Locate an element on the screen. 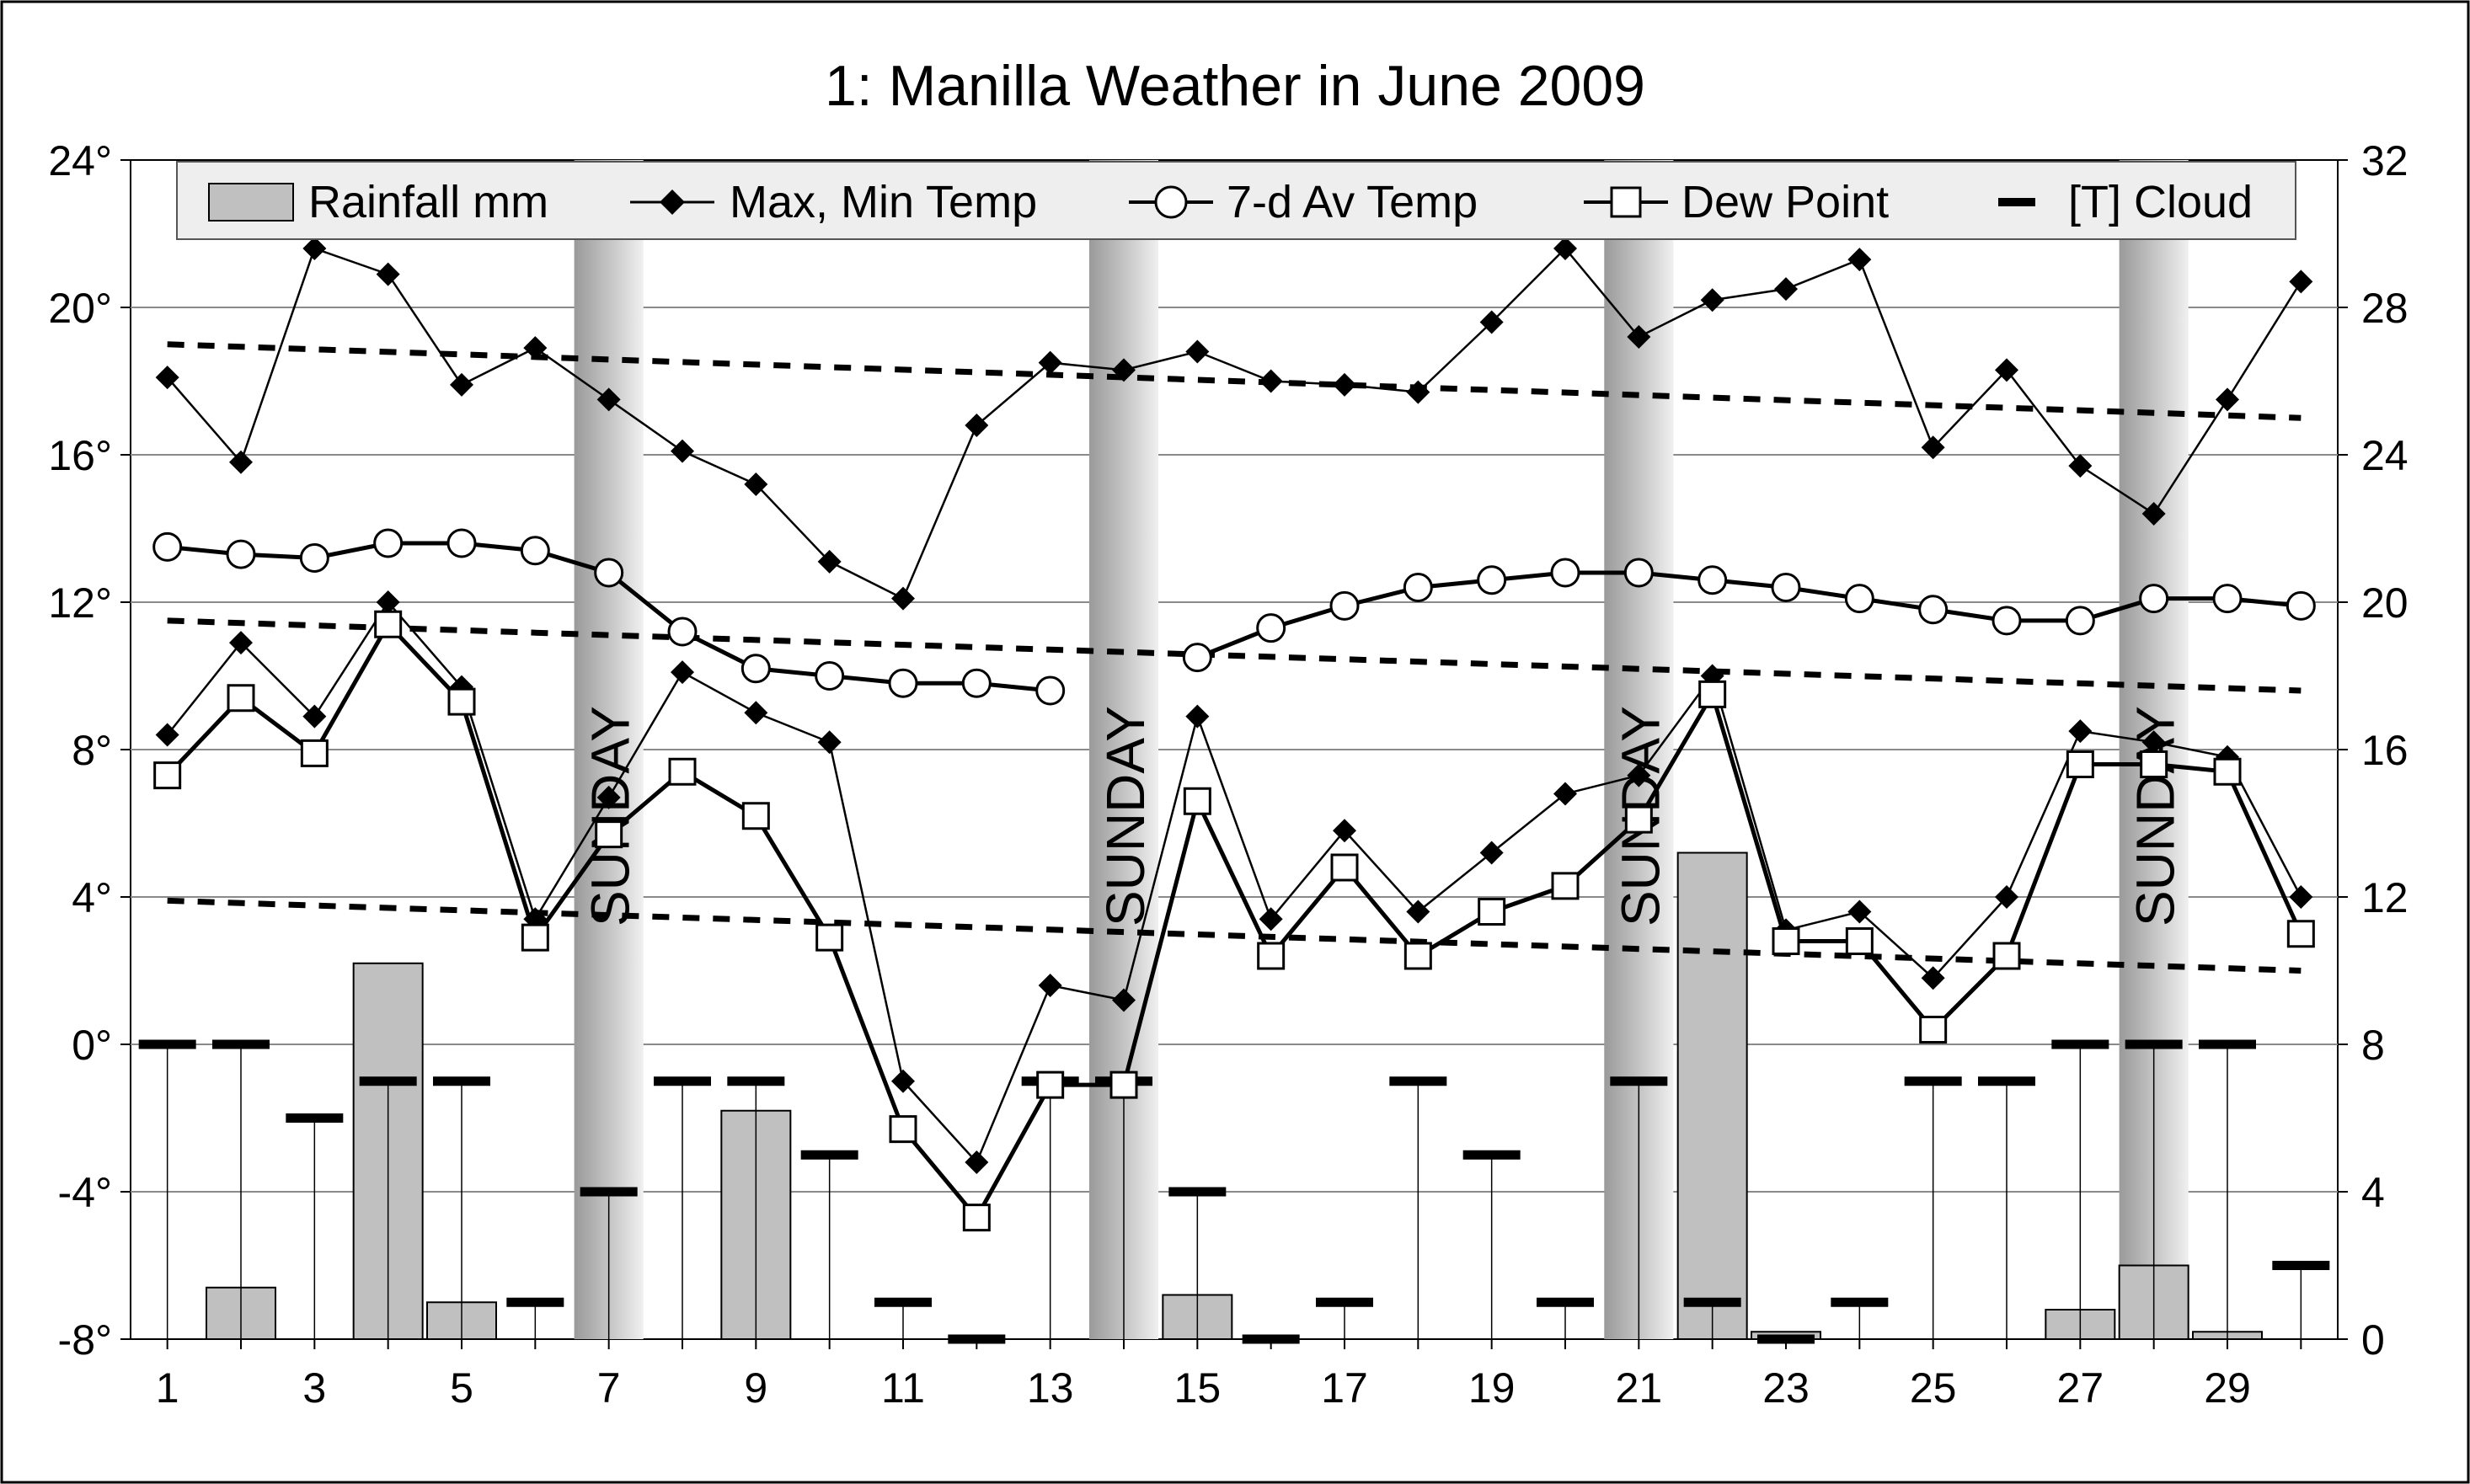 The width and height of the screenshot is (2470, 1484). y-left-tick-label: 4° is located at coordinates (92, 898).